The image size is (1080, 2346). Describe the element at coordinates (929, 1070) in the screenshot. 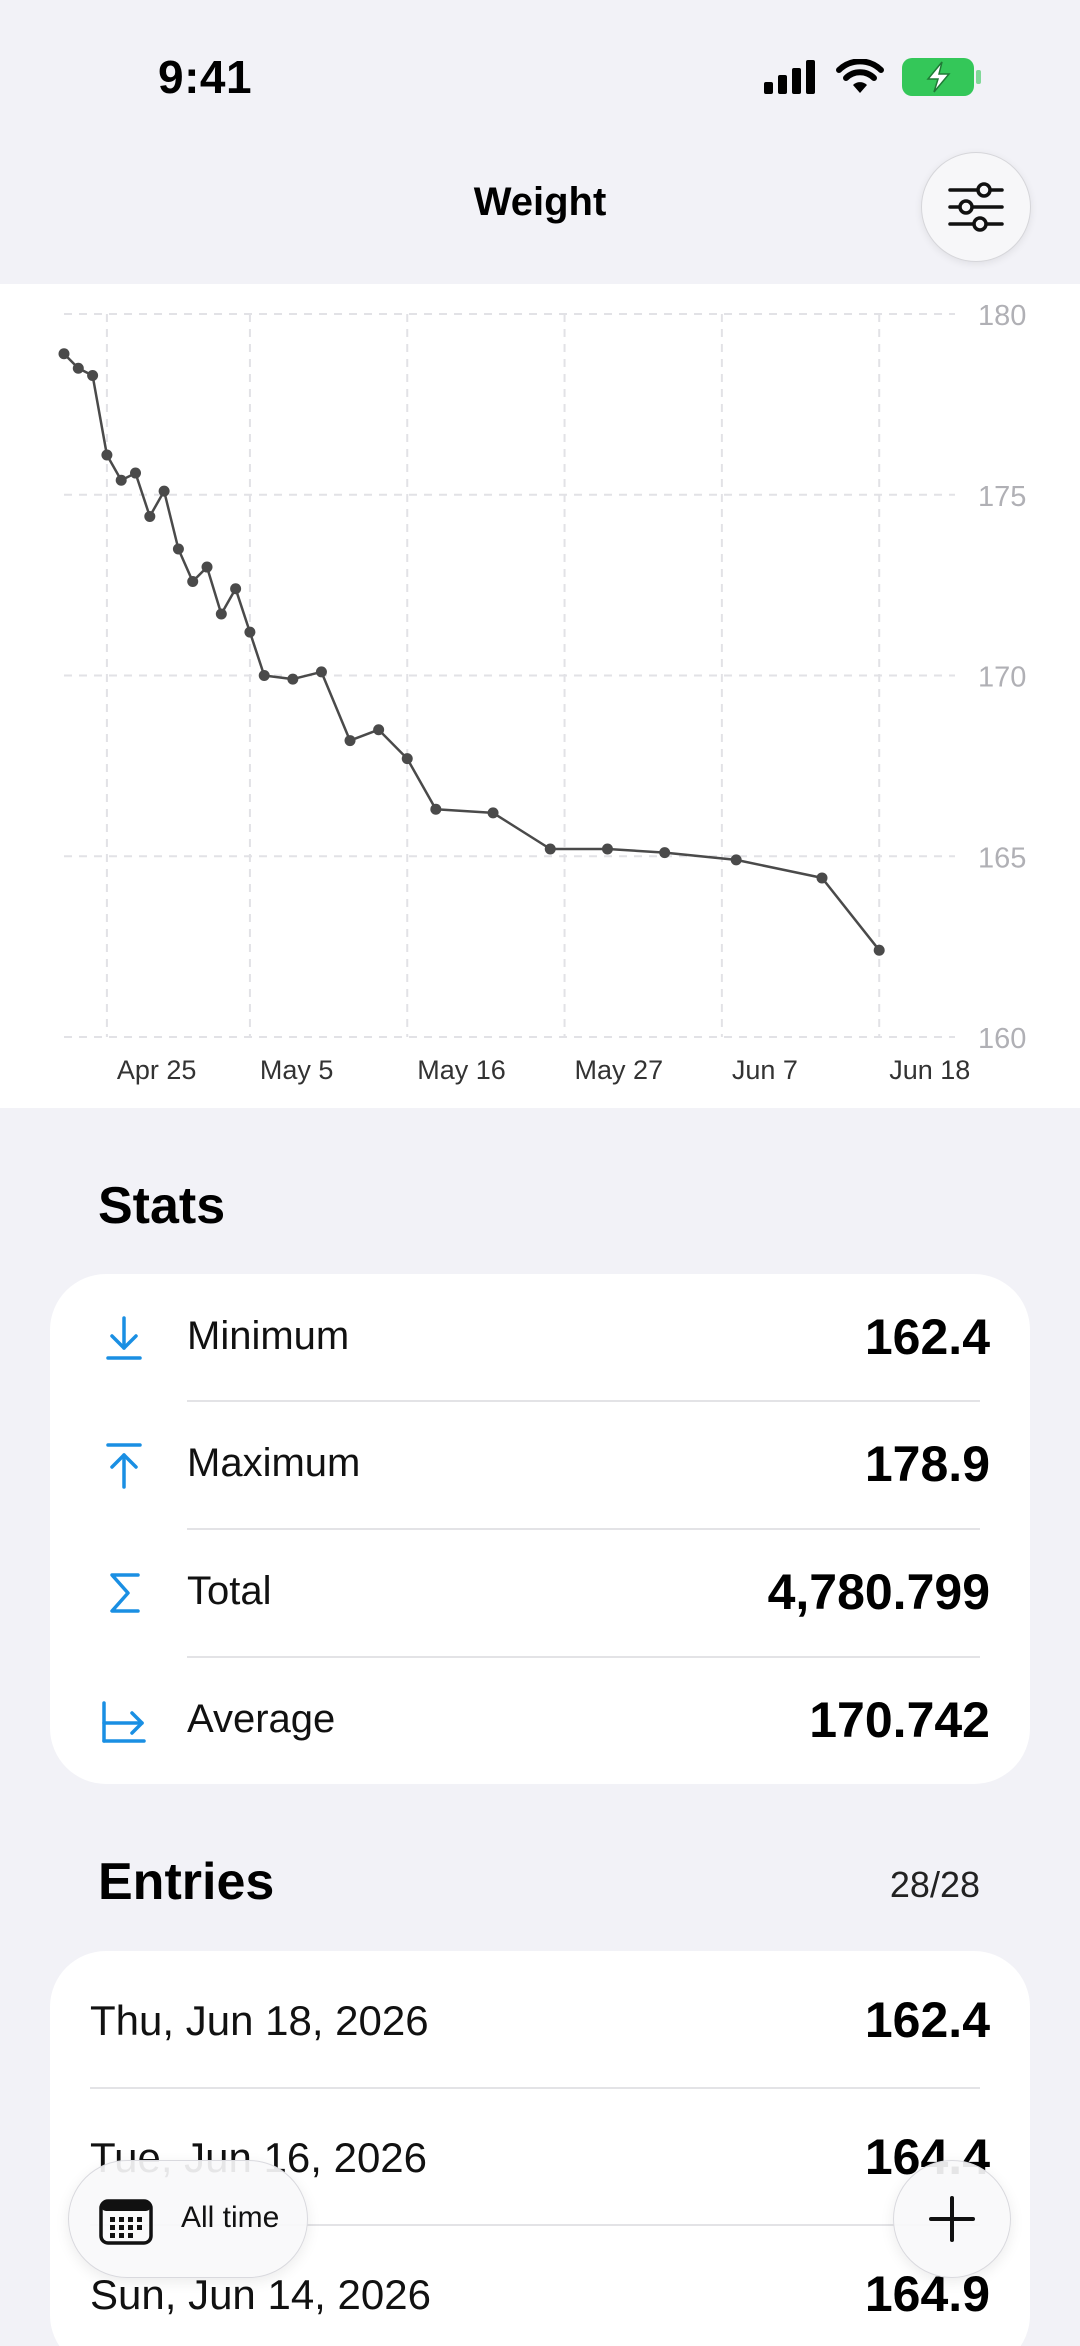

I see `x-tick-label: Jun 18` at that location.